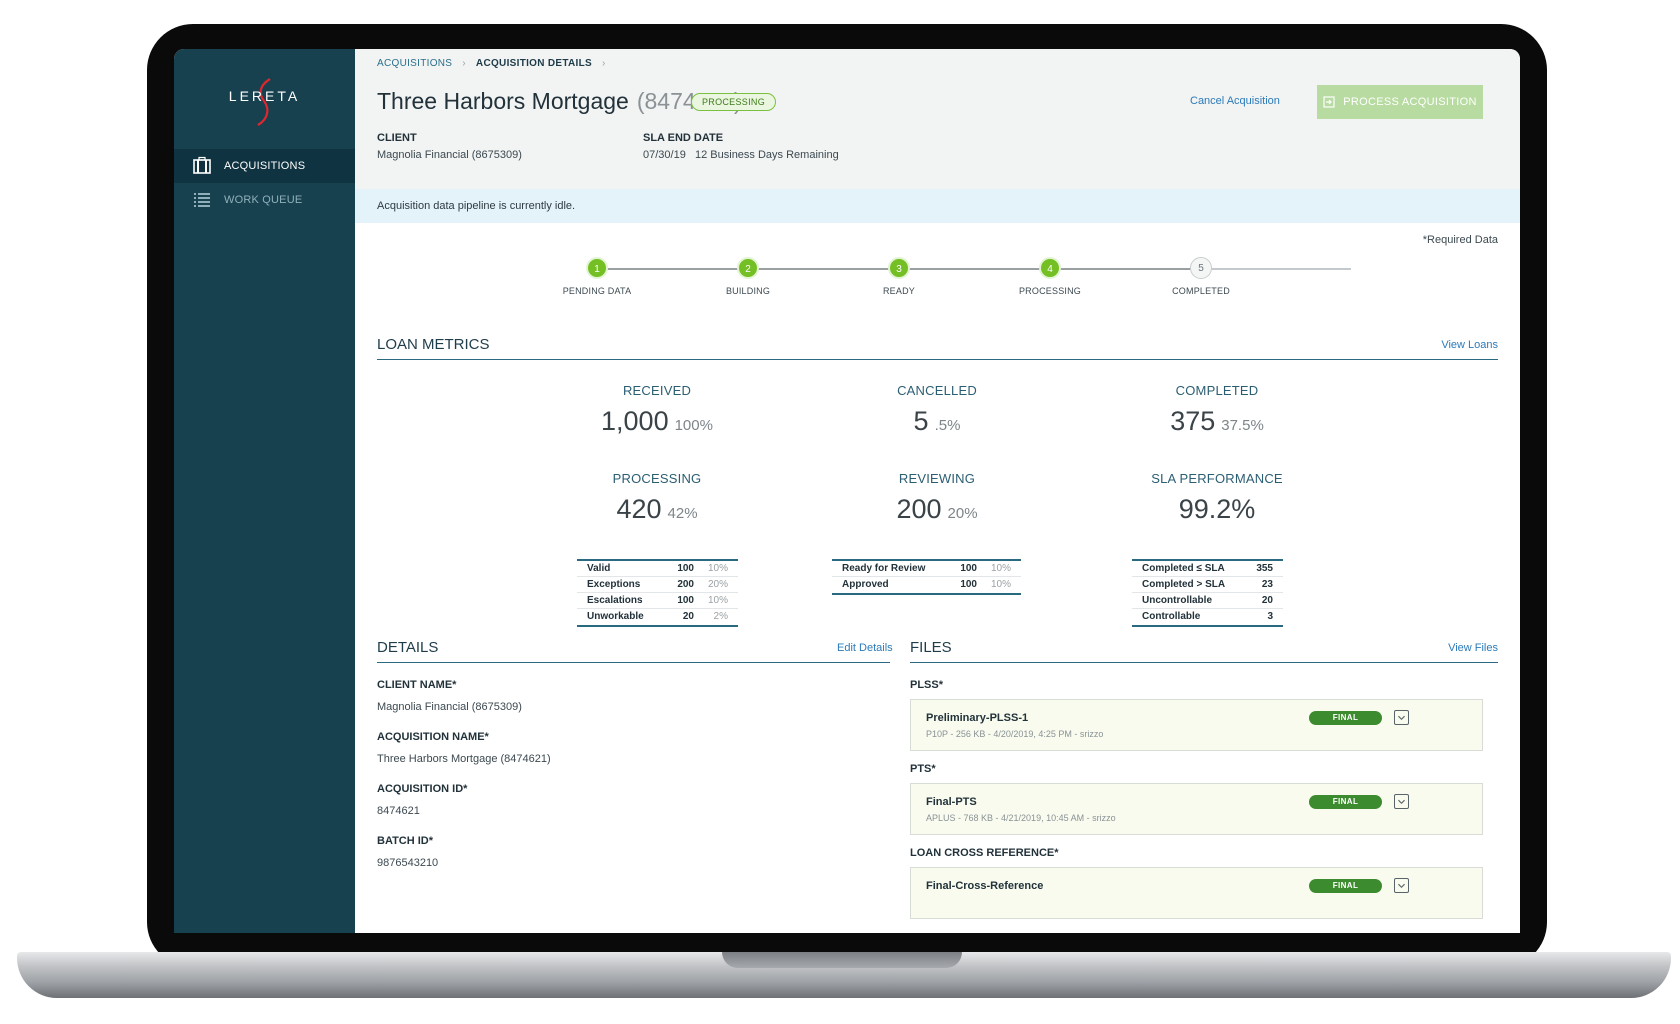 This screenshot has height=1024, width=1680. Describe the element at coordinates (449, 155) in the screenshot. I see `client-value: Magnolia Financial (8675309)` at that location.